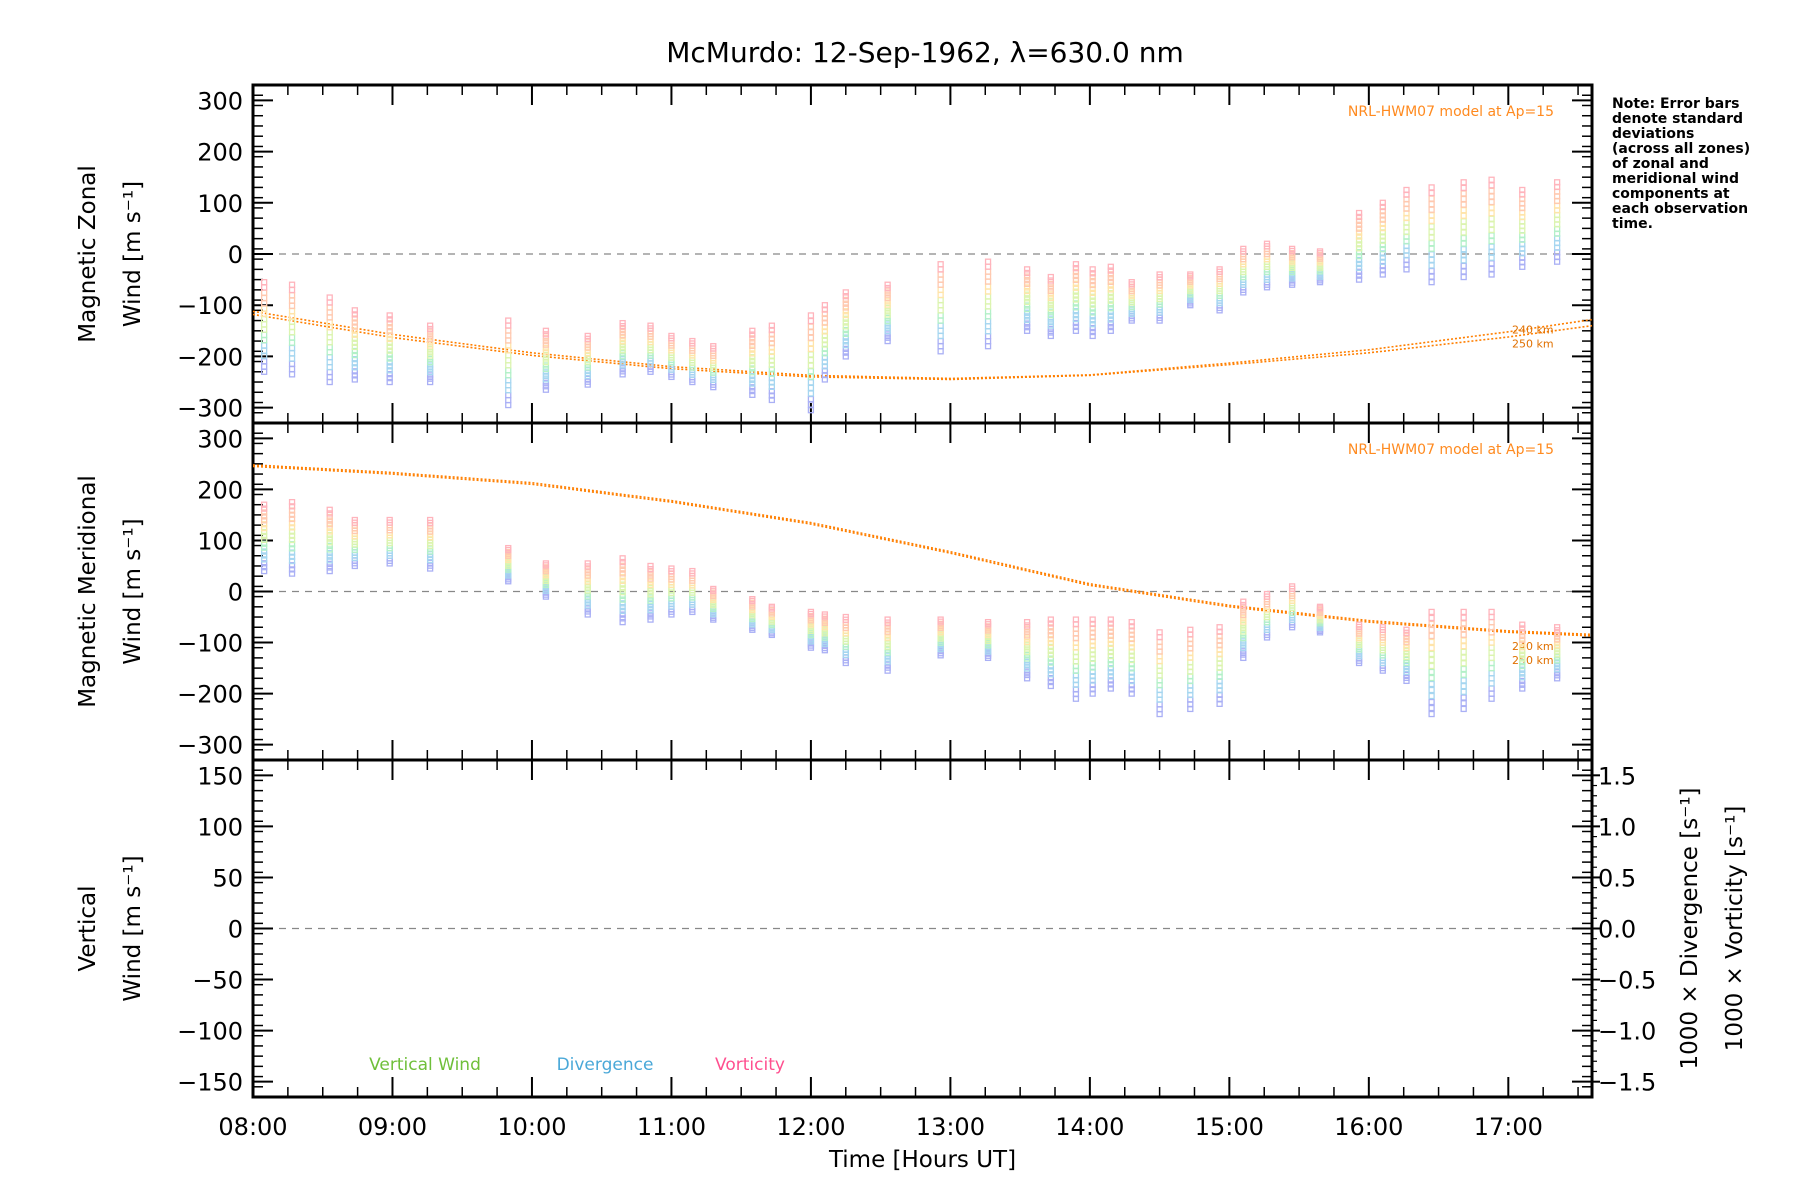 This screenshot has width=1800, height=1200. What do you see at coordinates (217, 981) in the screenshot?
I see `y-tick-label: −50` at bounding box center [217, 981].